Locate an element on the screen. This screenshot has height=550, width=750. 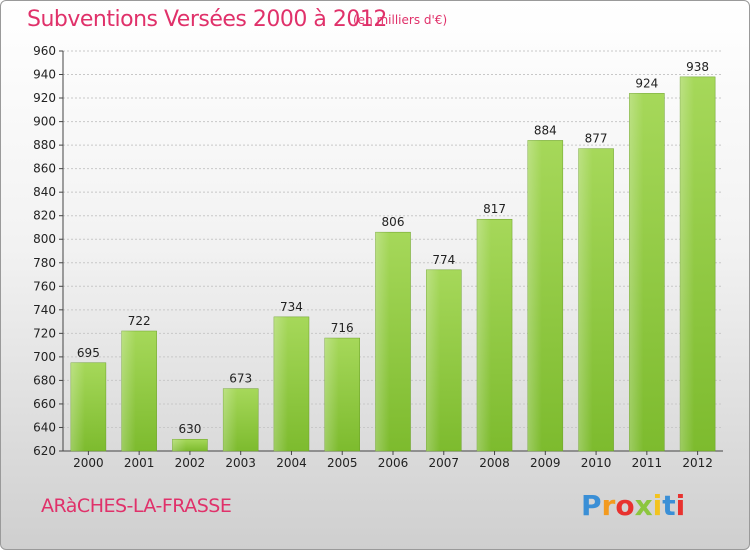
y-tick-label: 680 is located at coordinates (44, 380).